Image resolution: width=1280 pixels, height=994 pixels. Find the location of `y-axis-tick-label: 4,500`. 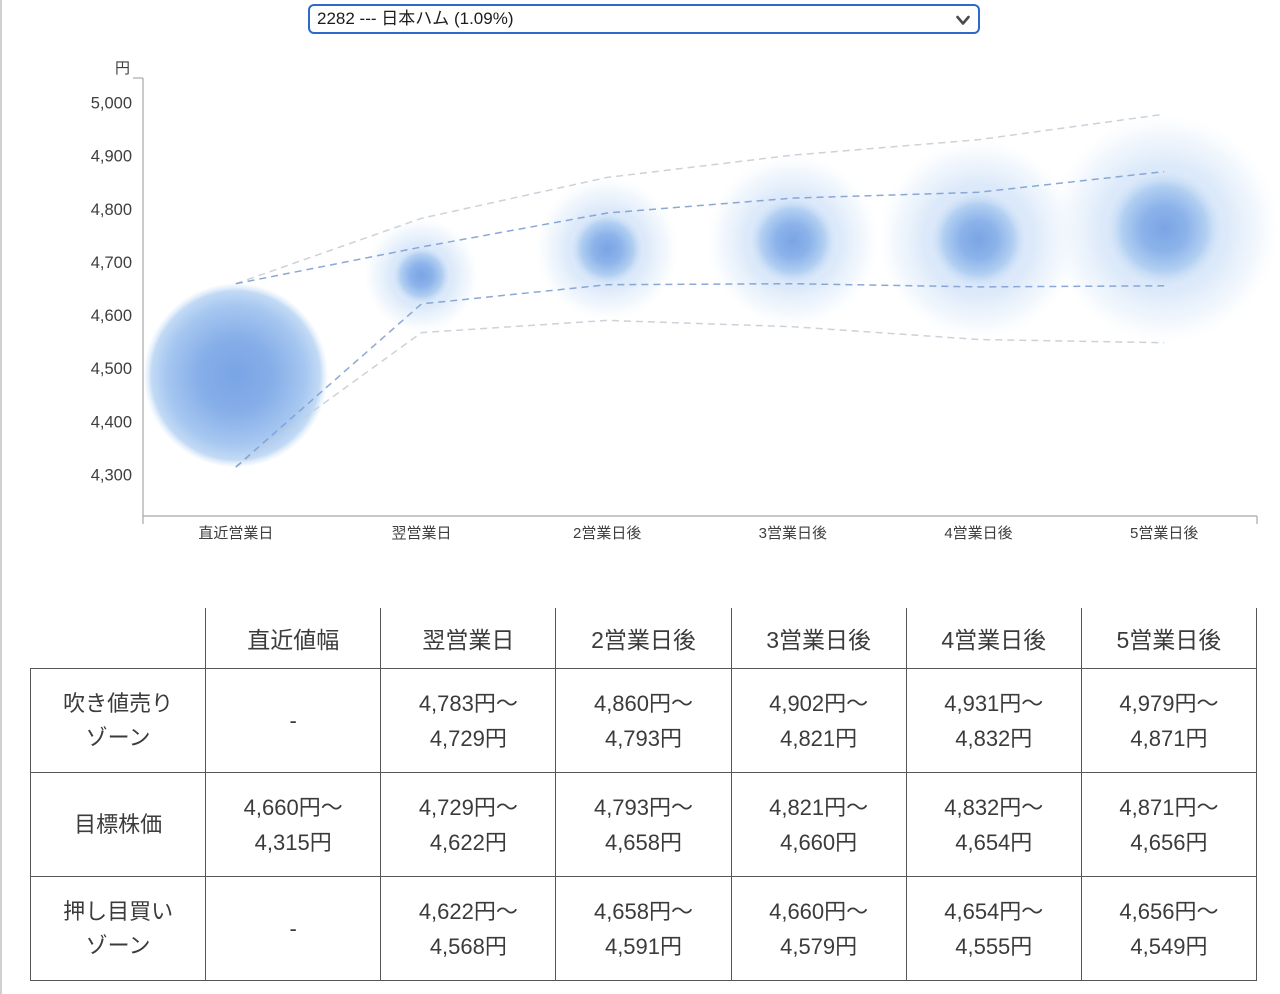

y-axis-tick-label: 4,500 is located at coordinates (111, 369).